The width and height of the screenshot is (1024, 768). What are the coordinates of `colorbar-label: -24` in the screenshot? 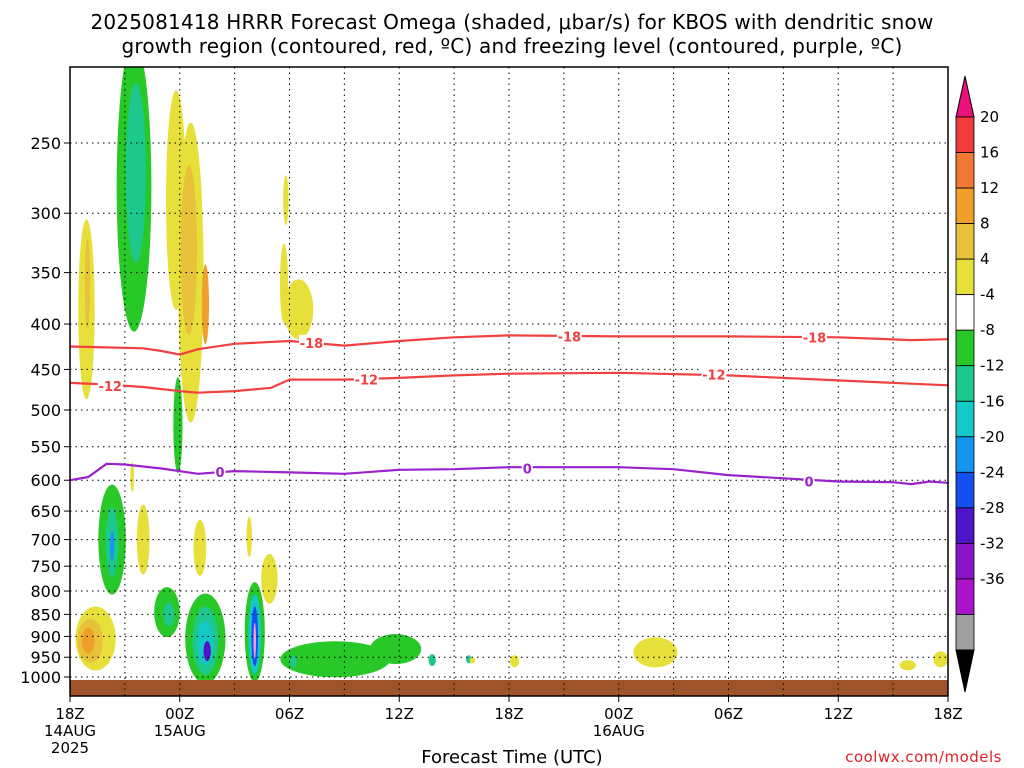 It's located at (992, 472).